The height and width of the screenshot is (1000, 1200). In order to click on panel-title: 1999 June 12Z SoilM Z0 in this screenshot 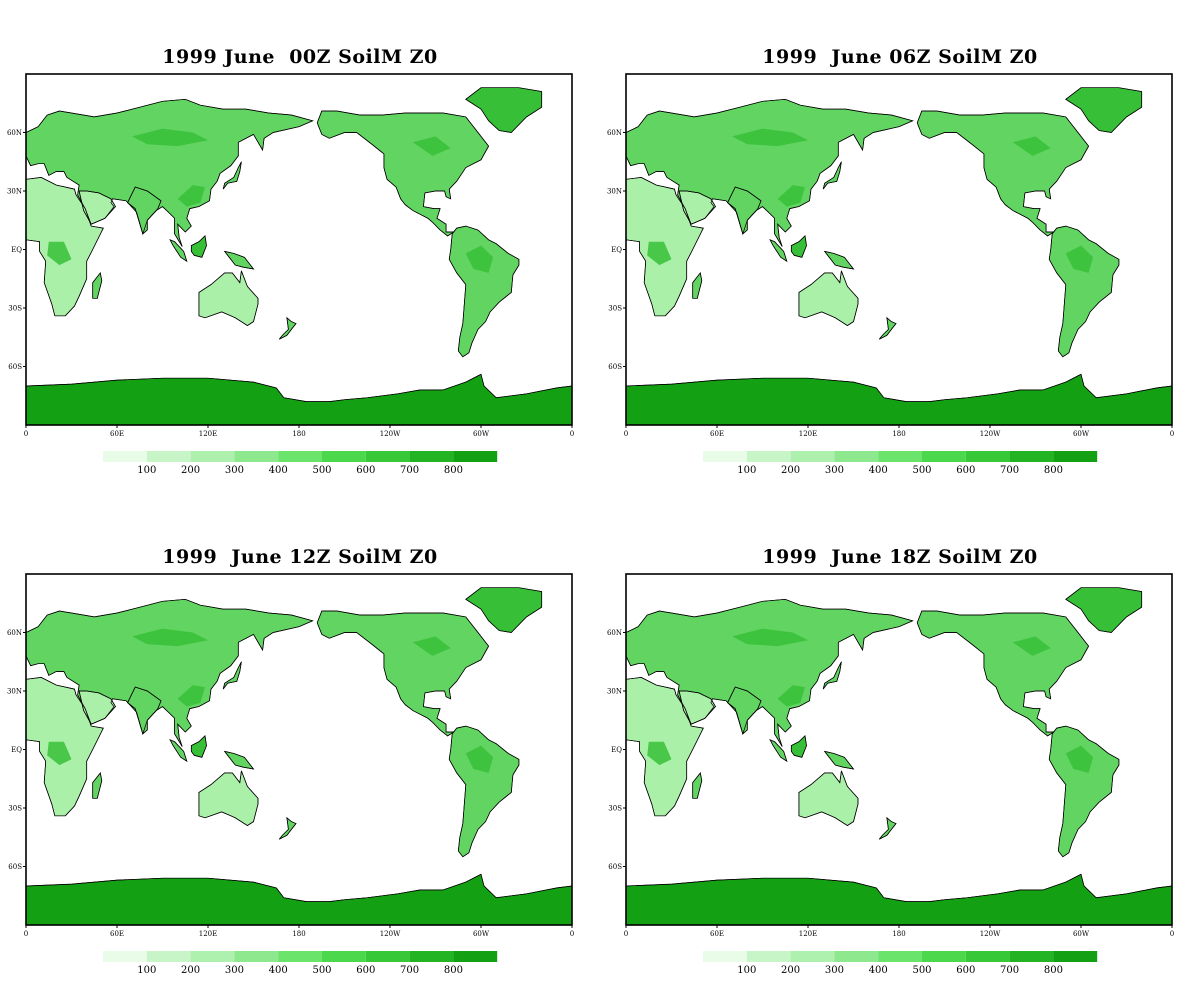, I will do `click(300, 557)`.